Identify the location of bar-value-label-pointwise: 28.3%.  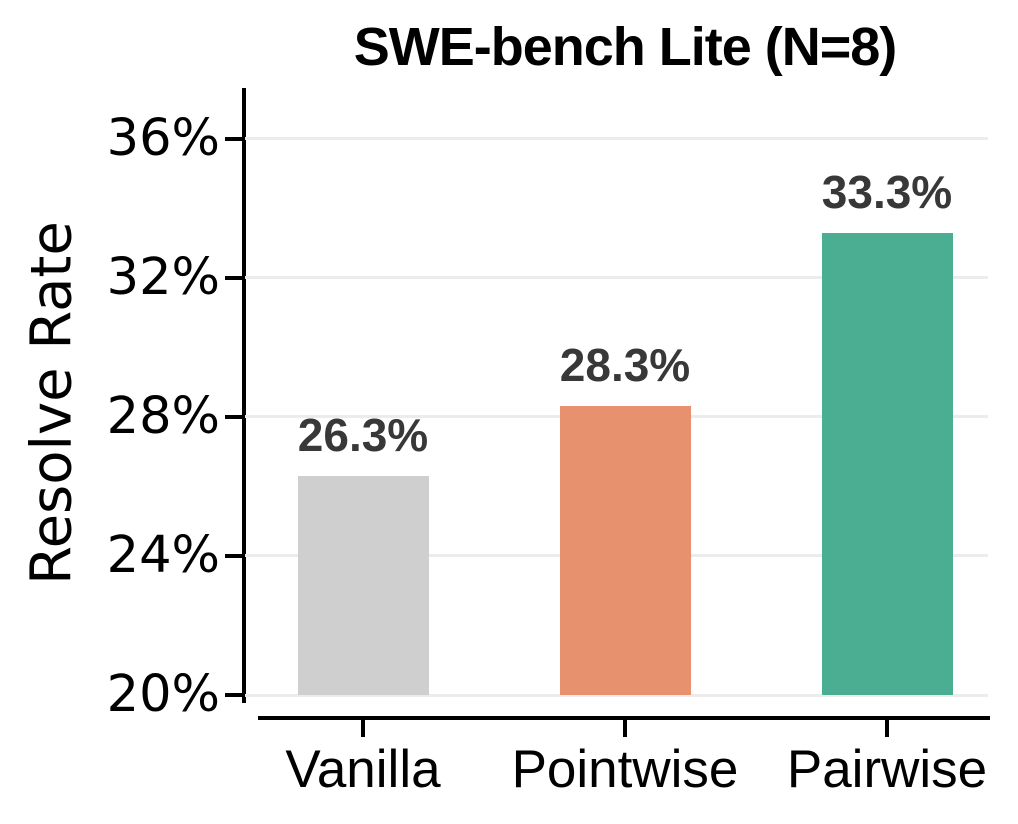
(625, 365).